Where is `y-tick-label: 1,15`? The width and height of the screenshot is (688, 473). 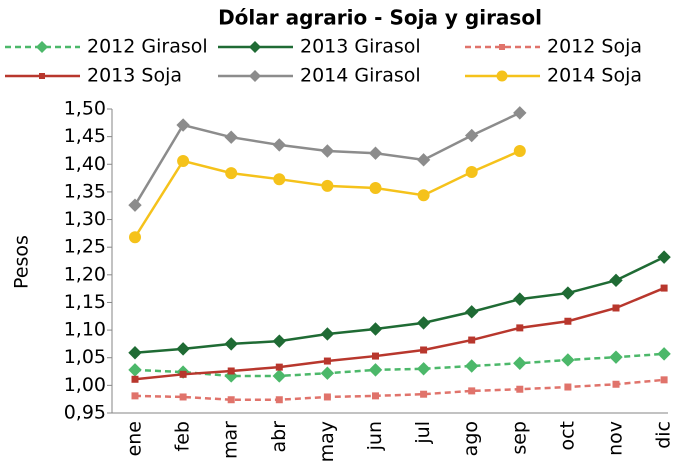
y-tick-label: 1,15 is located at coordinates (85, 302).